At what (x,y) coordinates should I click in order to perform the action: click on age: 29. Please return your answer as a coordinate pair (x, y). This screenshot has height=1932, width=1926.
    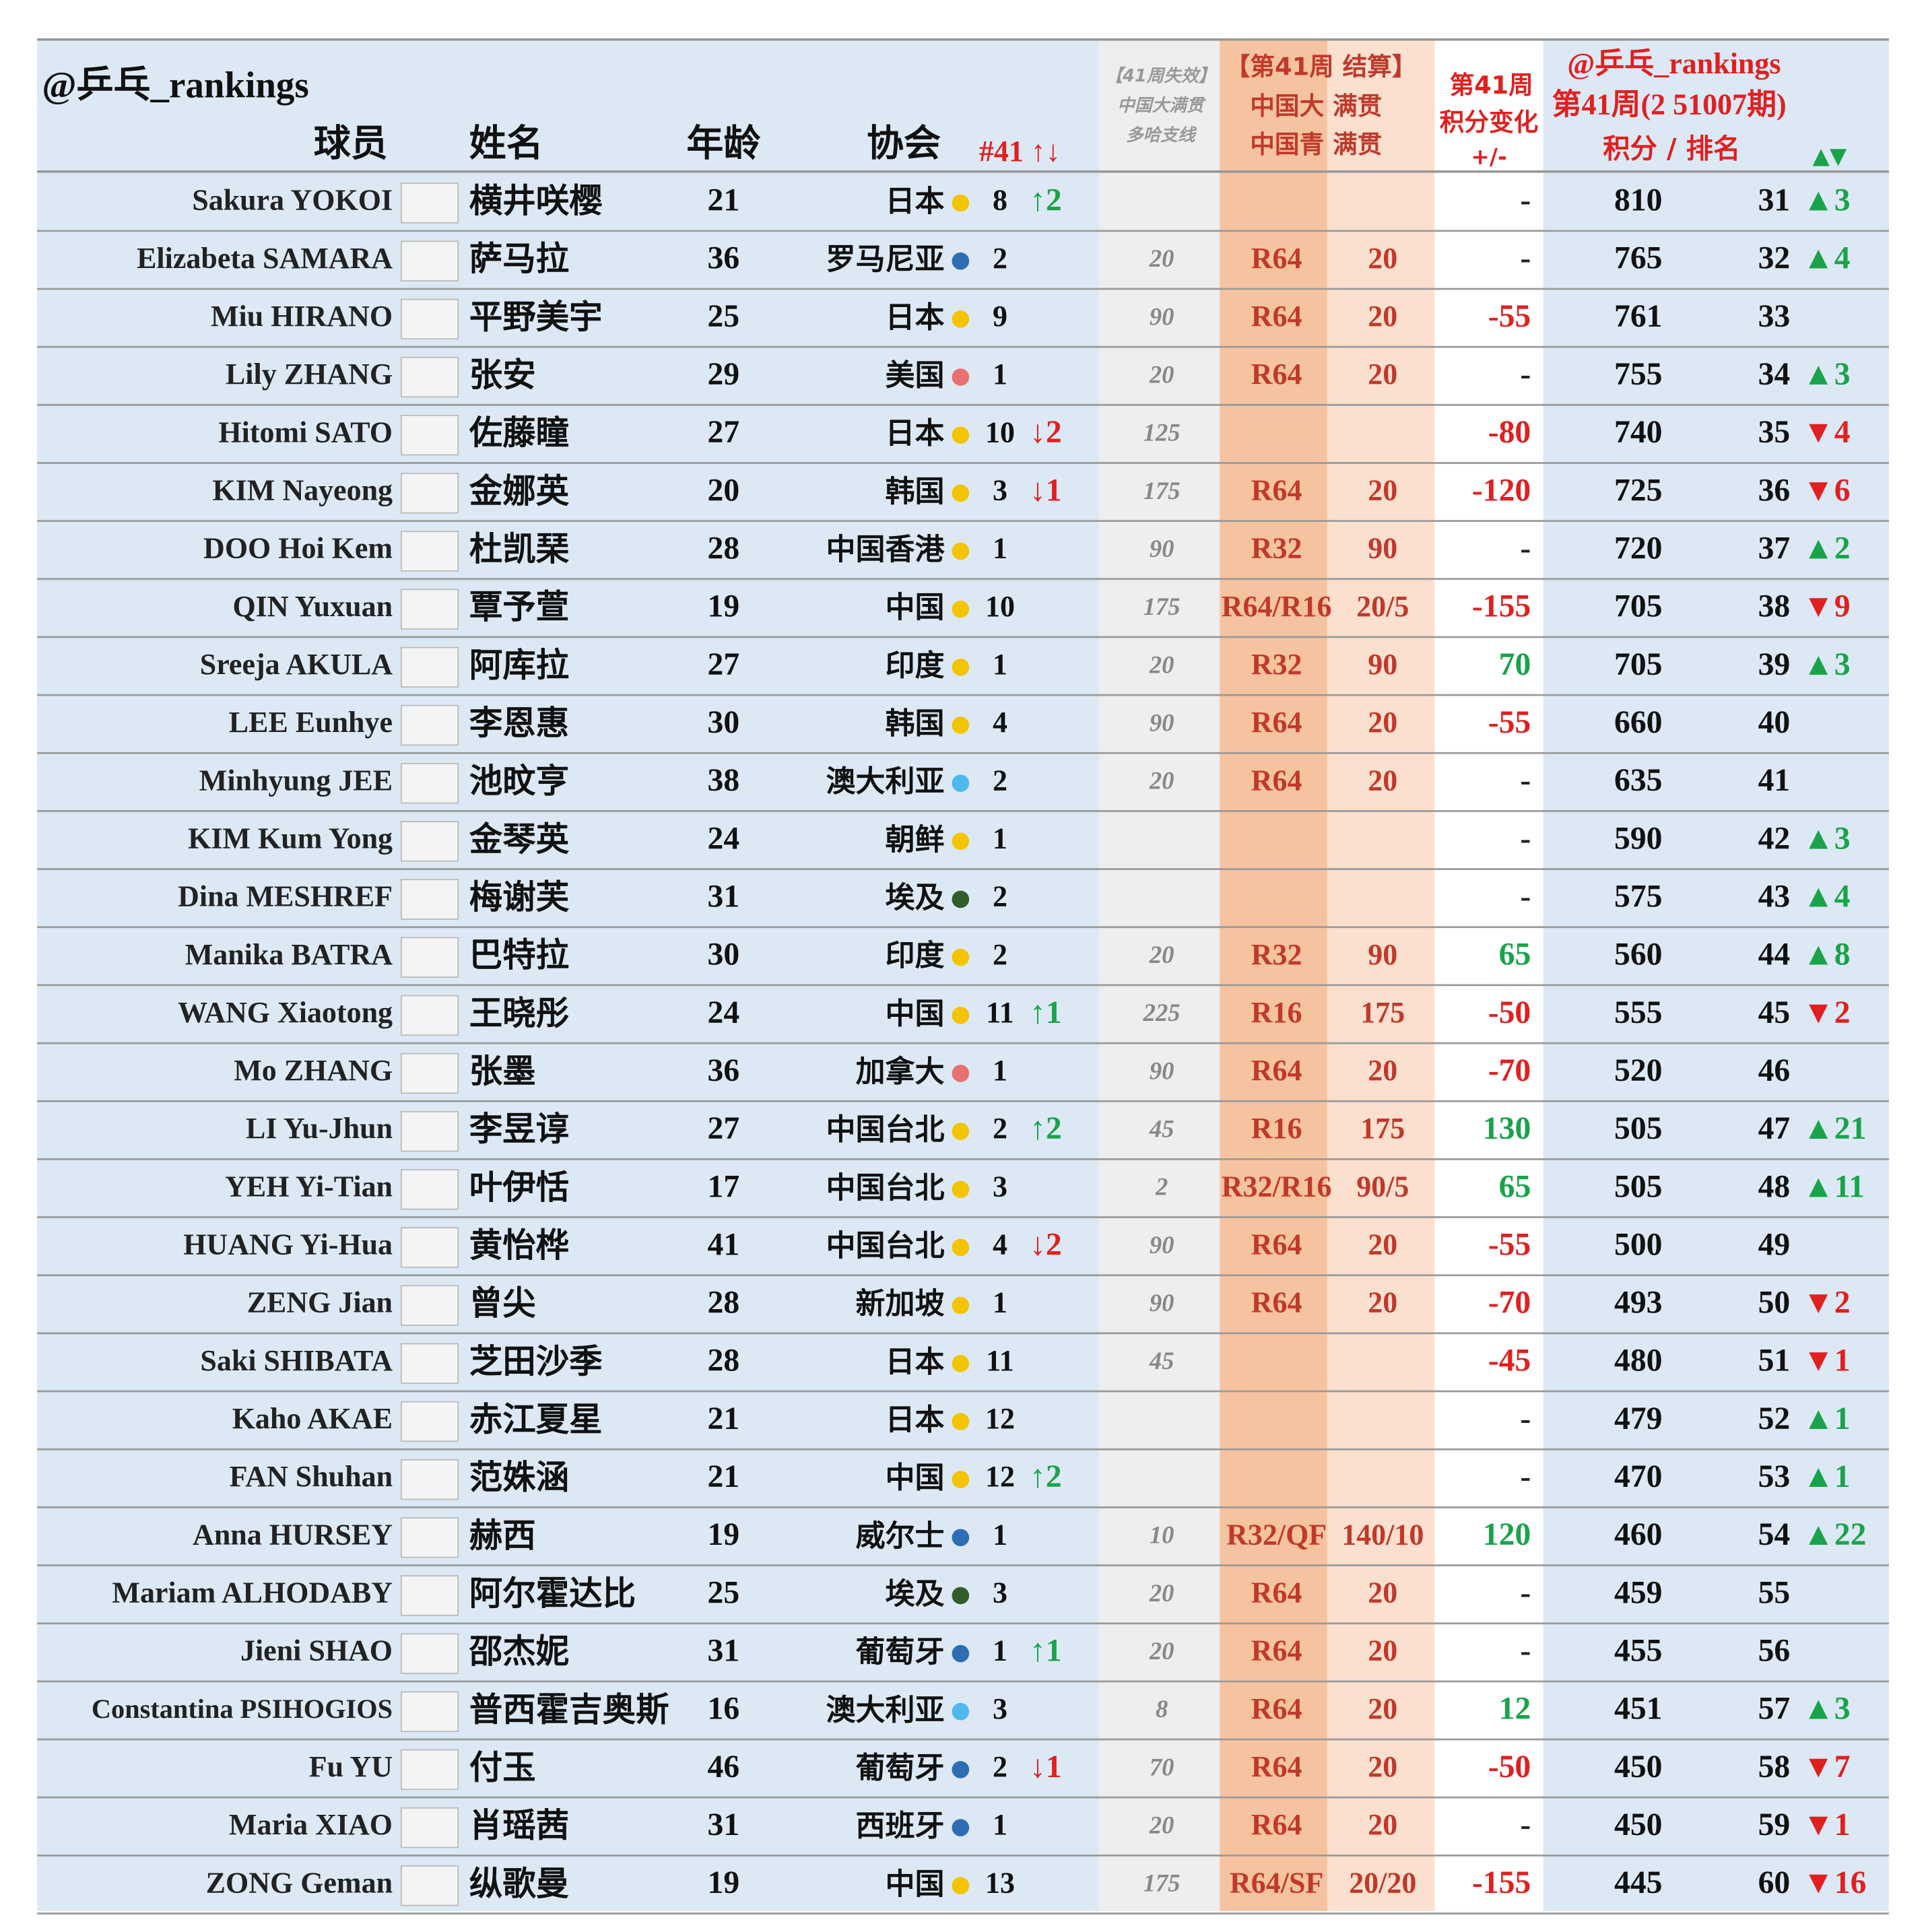
    Looking at the image, I should click on (724, 375).